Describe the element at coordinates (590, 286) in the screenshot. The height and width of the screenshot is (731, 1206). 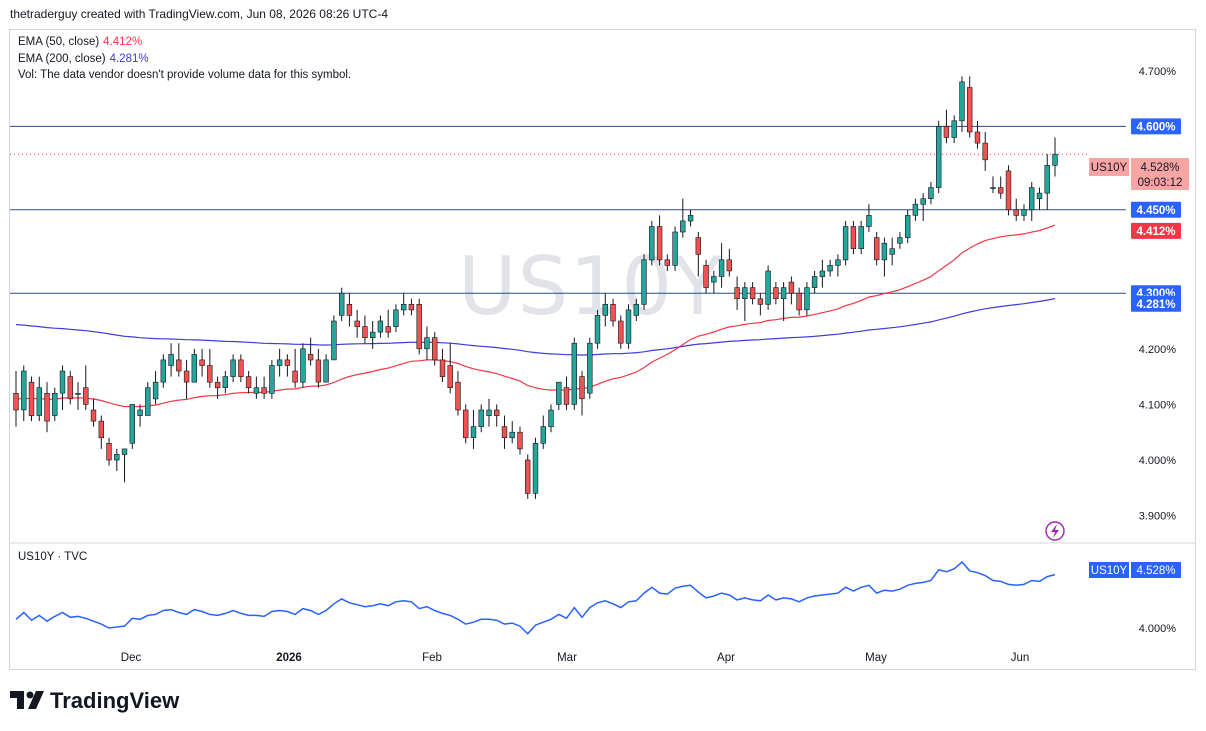
I see `symbol-watermark: US10Y` at that location.